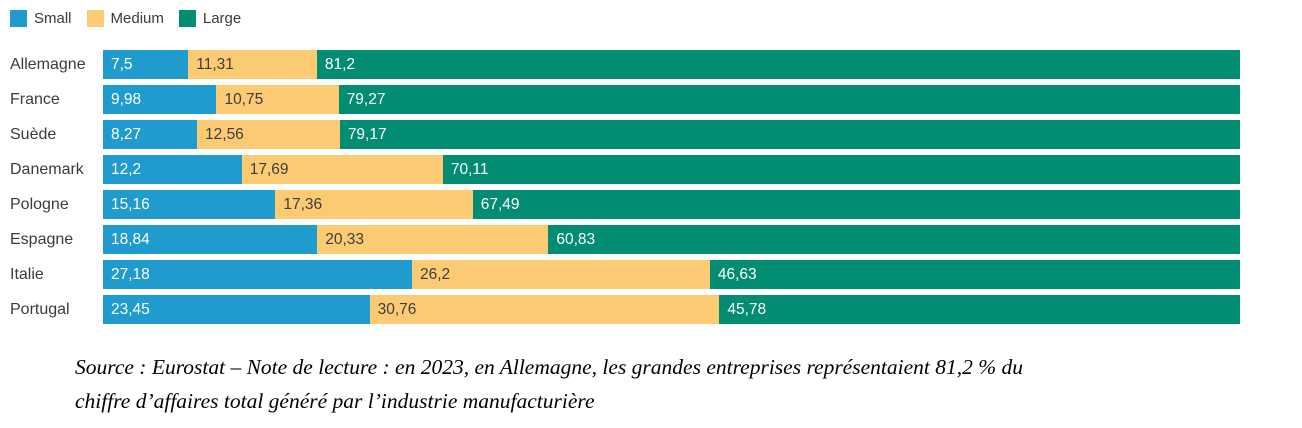 The width and height of the screenshot is (1302, 428). I want to click on bar-value-label: 15,16, so click(130, 204).